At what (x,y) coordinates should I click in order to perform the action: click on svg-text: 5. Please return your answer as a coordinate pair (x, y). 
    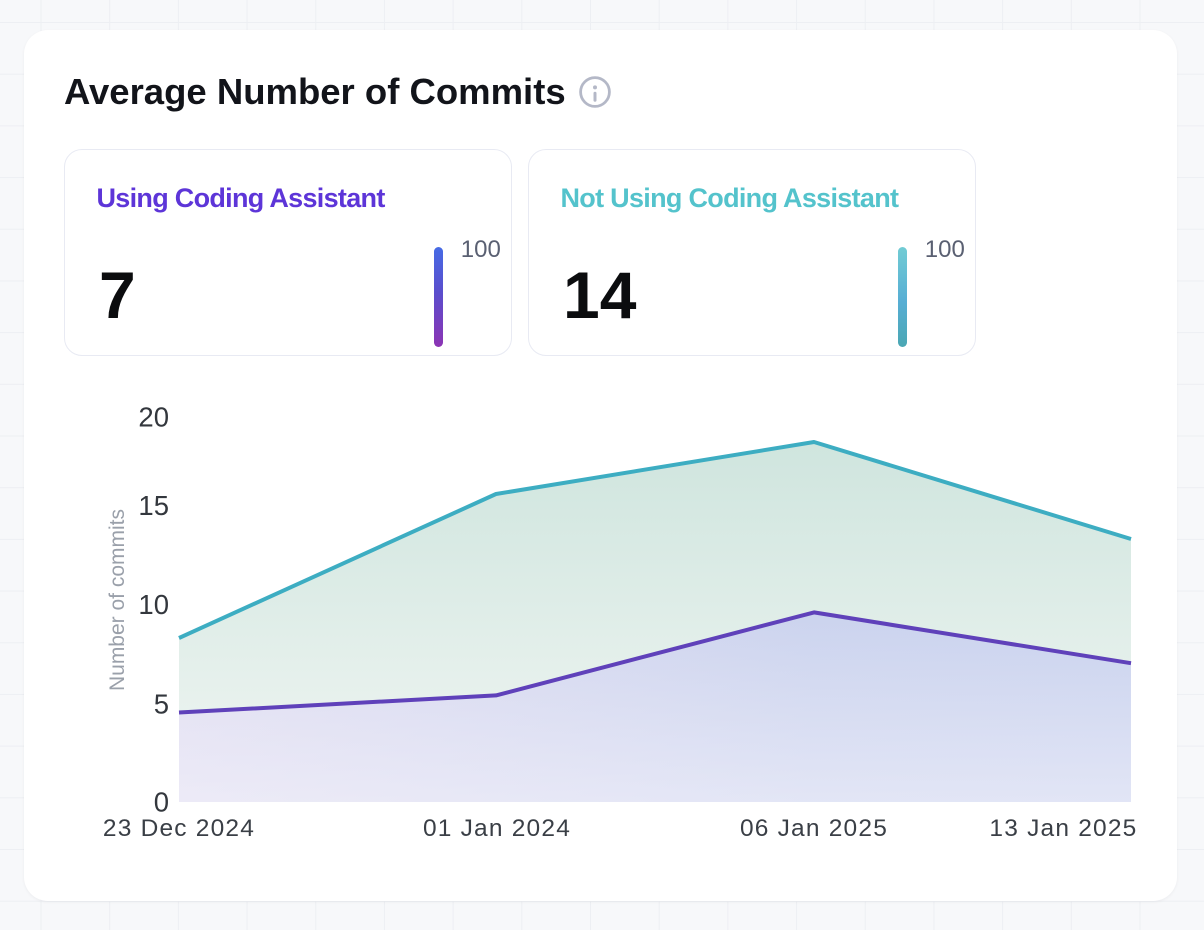
    Looking at the image, I should click on (161, 704).